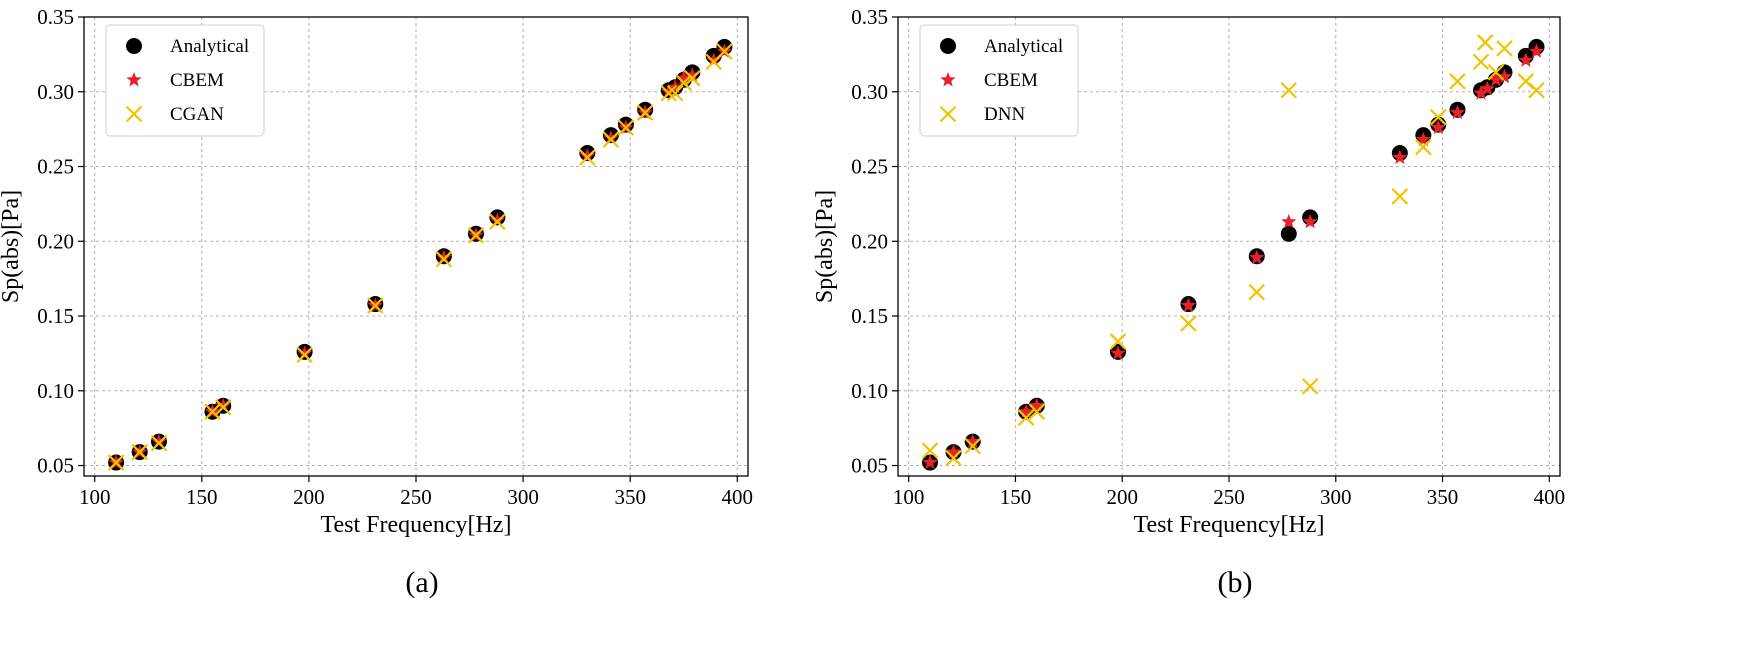 The width and height of the screenshot is (1755, 668). What do you see at coordinates (1229, 497) in the screenshot?
I see `x-tick-label: 250` at bounding box center [1229, 497].